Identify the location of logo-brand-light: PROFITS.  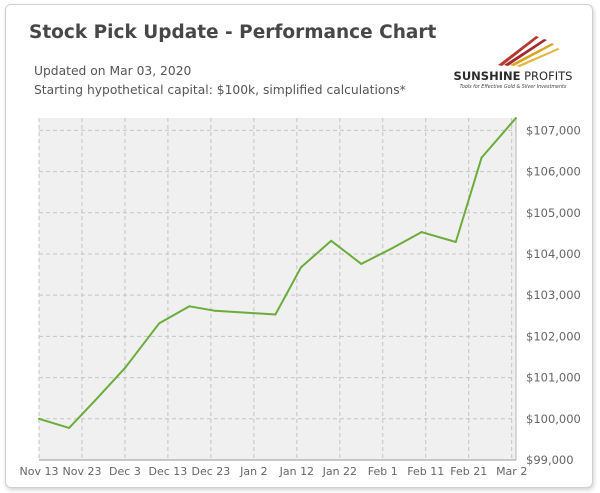
(546, 76).